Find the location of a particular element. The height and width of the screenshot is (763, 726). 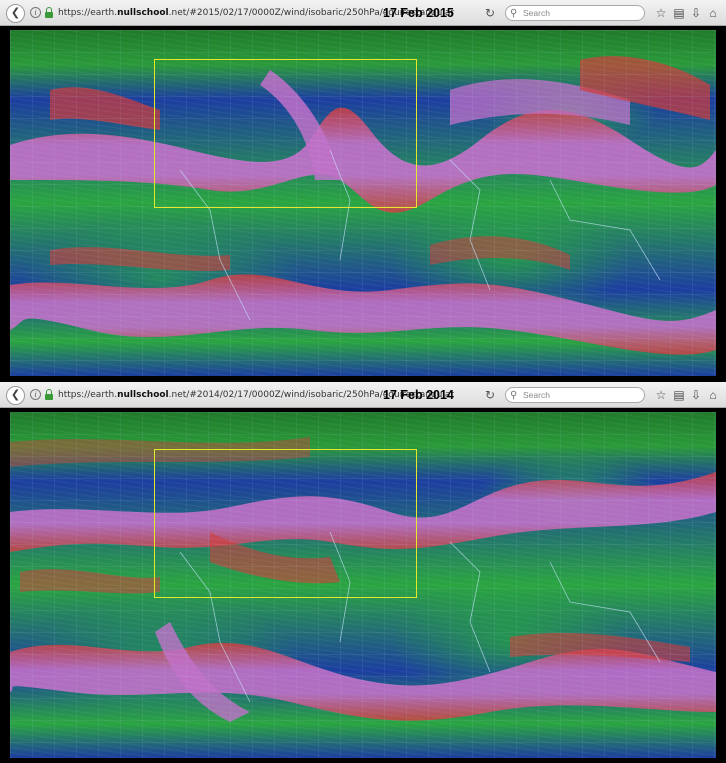

jet-stream-south is located at coordinates (363, 314).